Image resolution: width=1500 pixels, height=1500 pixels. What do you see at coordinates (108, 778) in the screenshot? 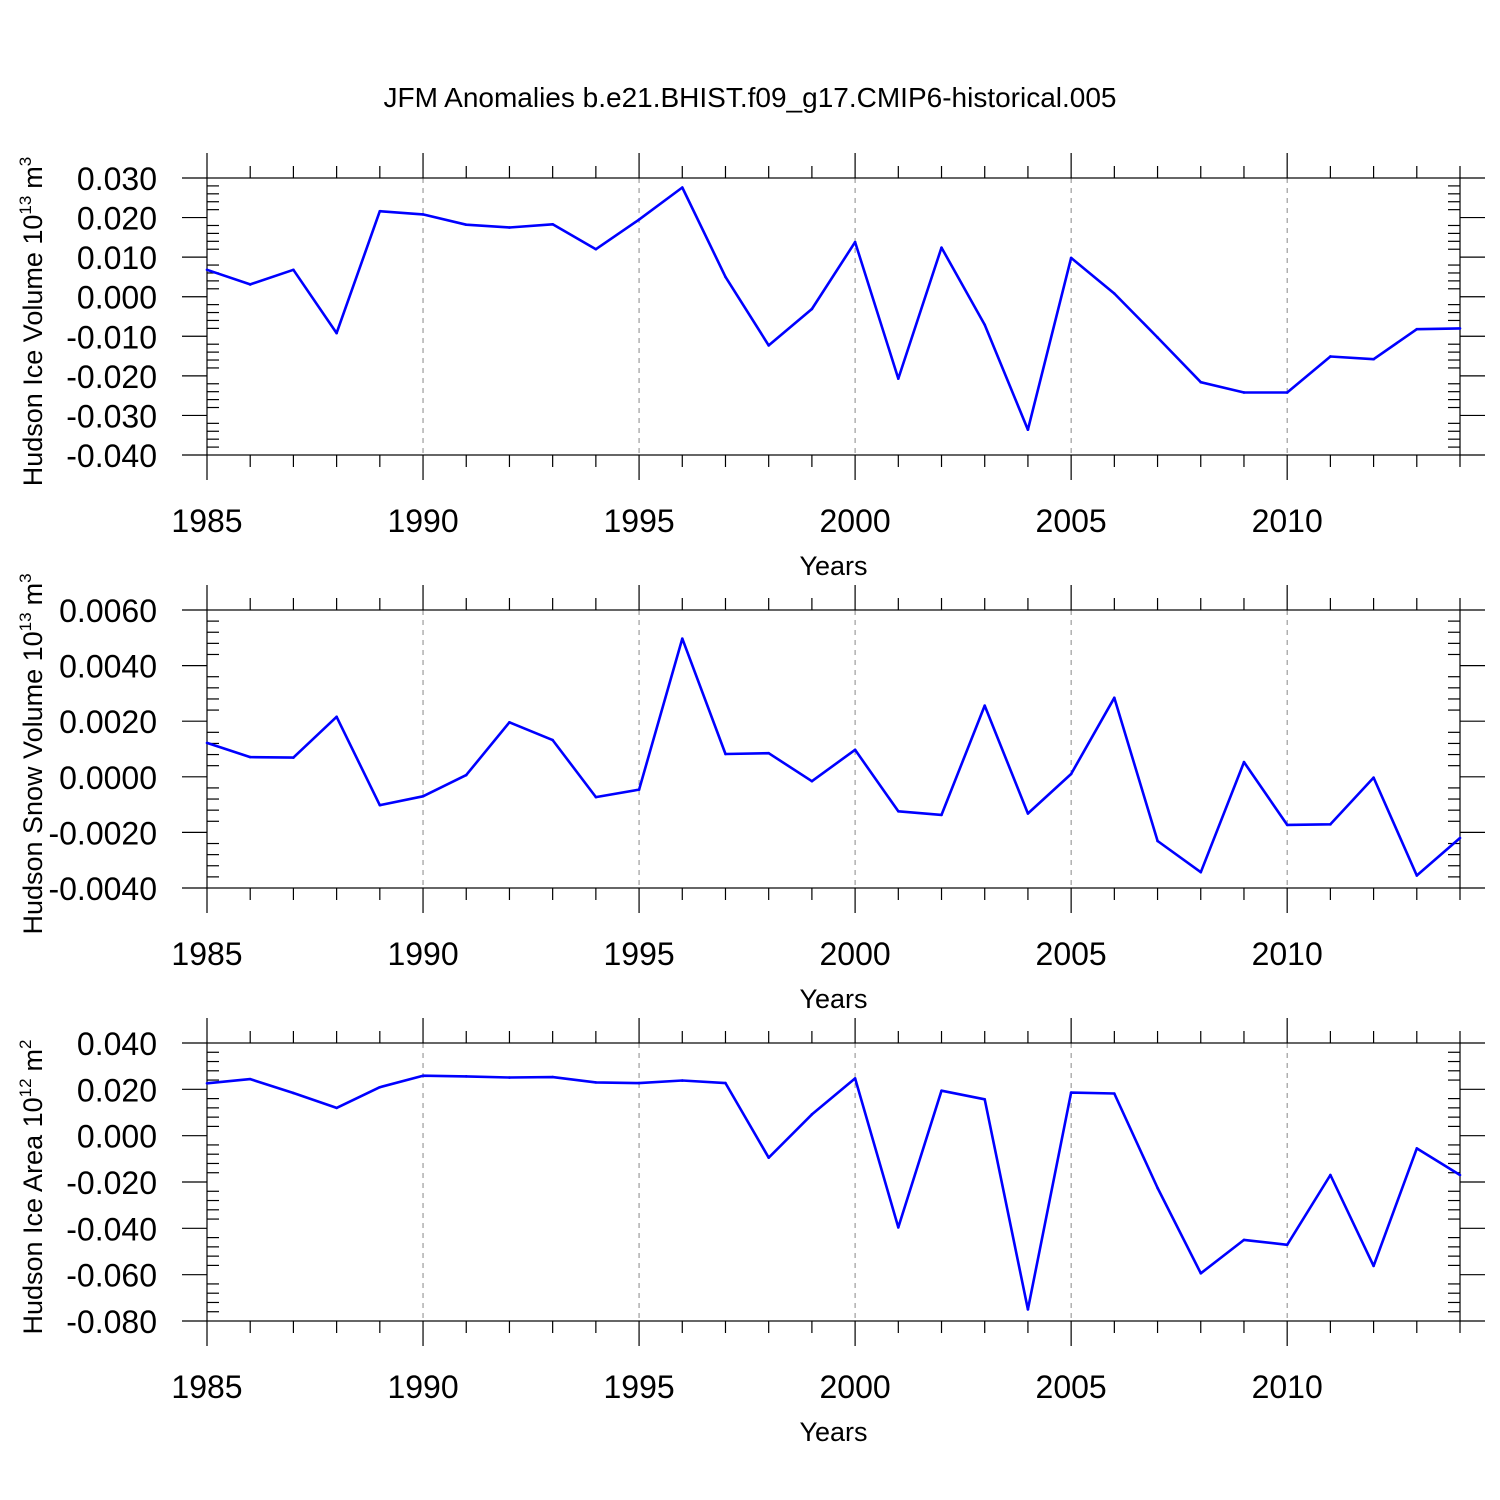
I see `y-tick-label: 0.0000` at bounding box center [108, 778].